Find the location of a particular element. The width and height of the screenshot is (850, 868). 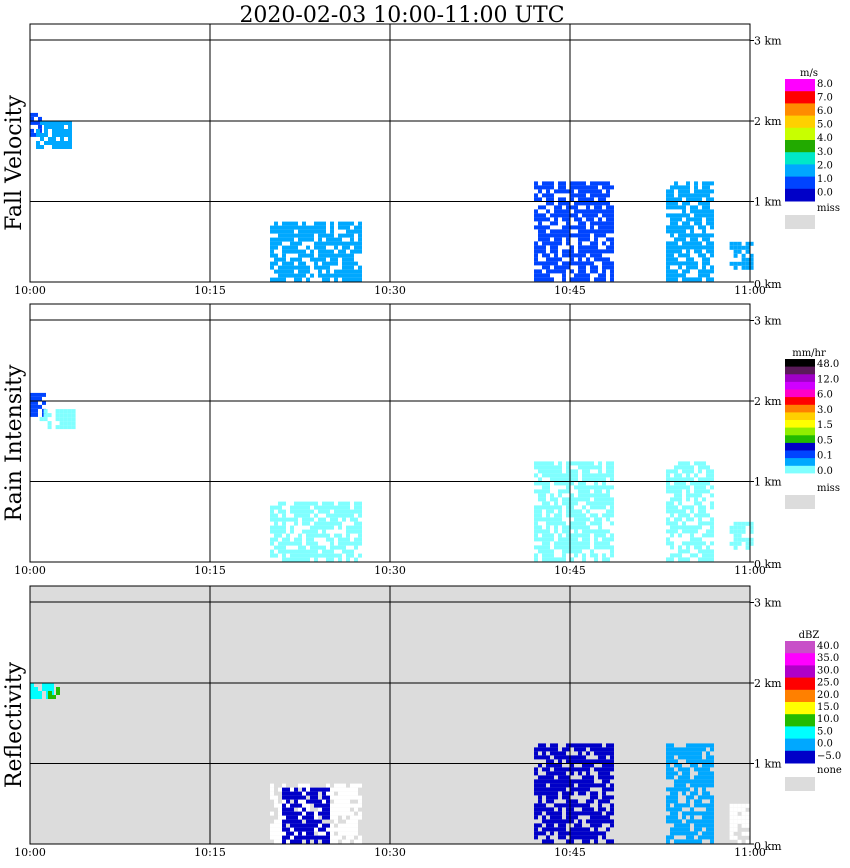

colorbar-swatch is located at coordinates (800, 469).